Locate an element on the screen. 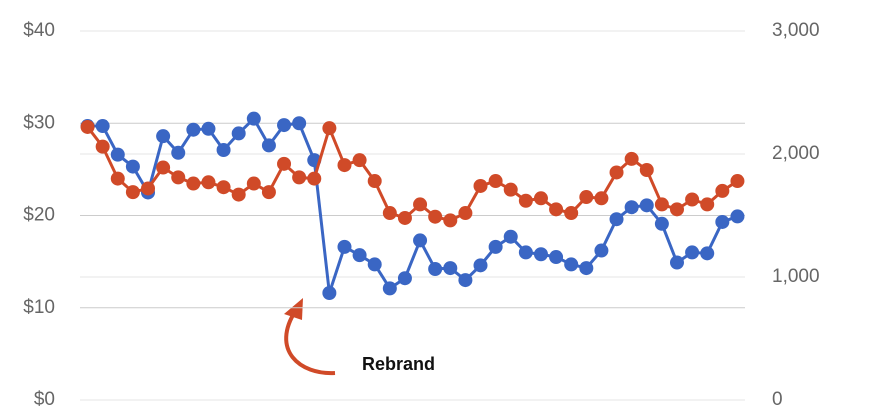  annotation-arrow is located at coordinates (310, 342).